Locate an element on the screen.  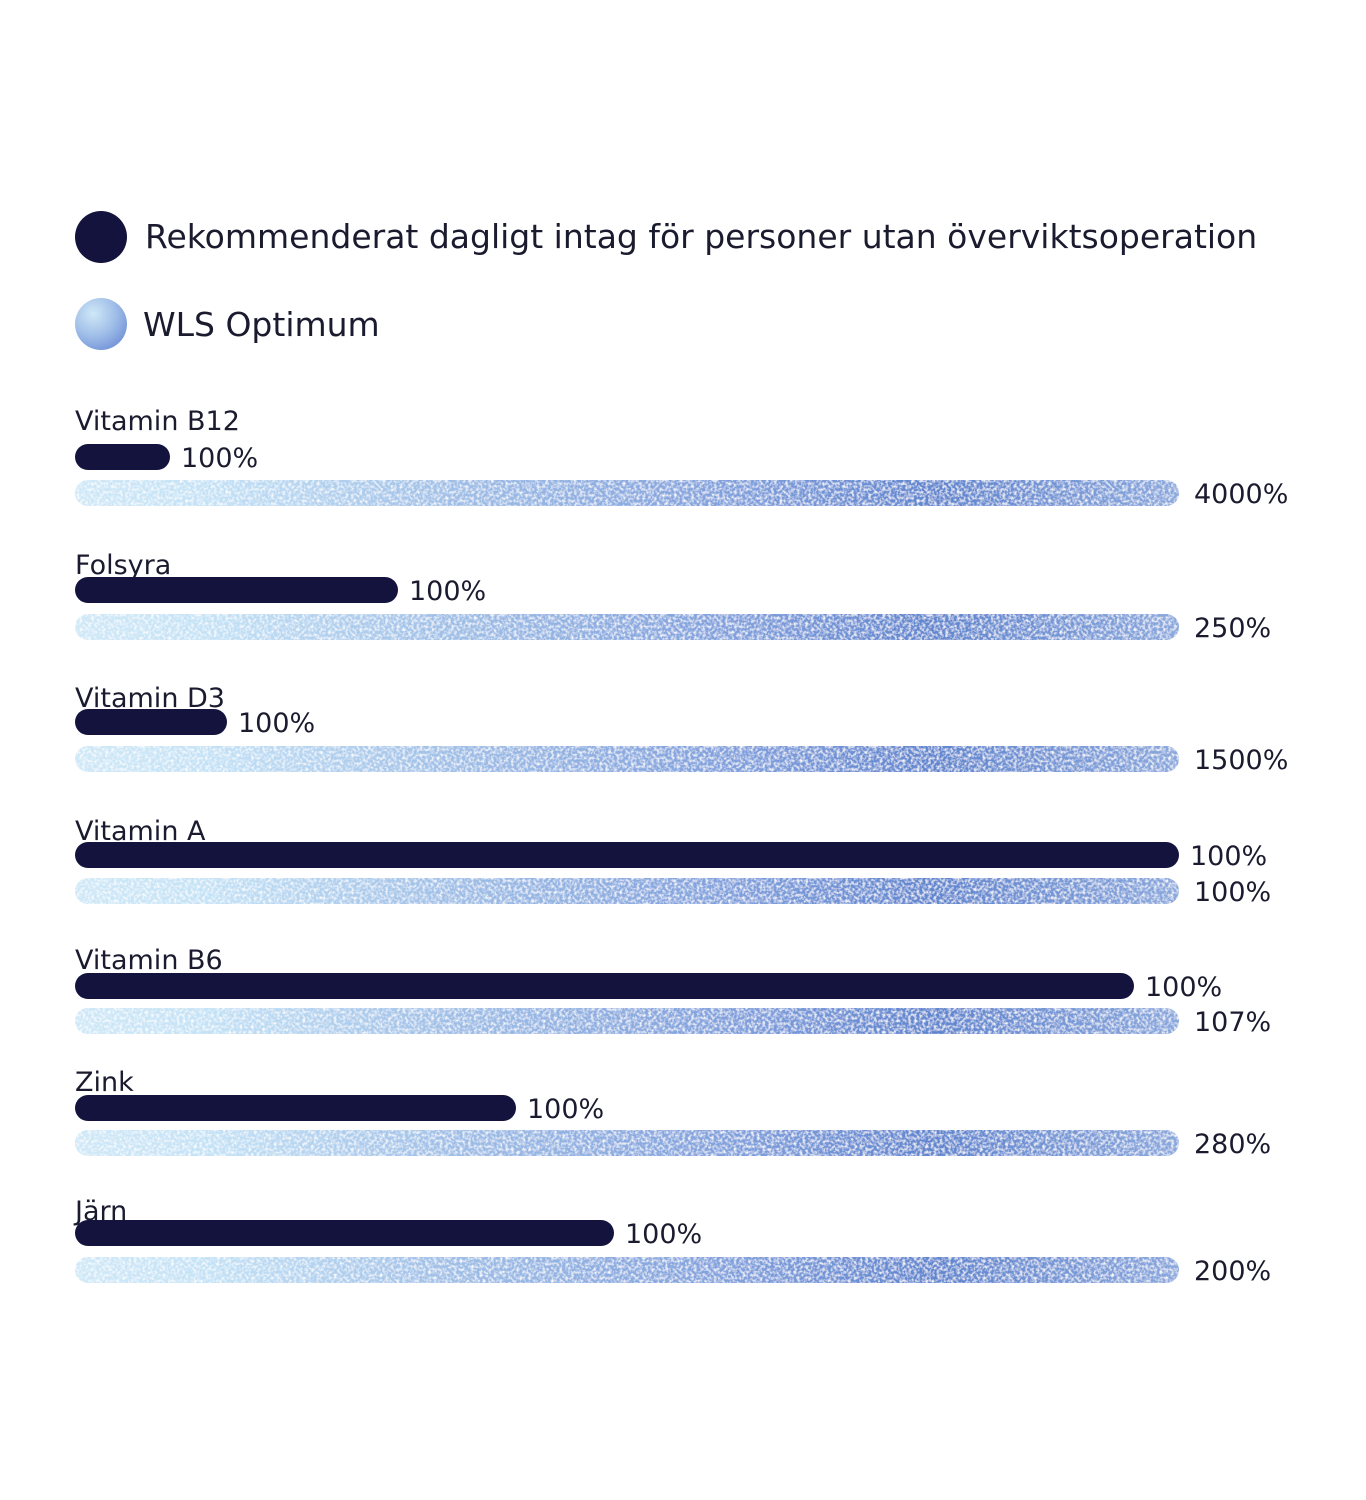
legend-label-wls-optimum: WLS Optimum is located at coordinates (261, 324).